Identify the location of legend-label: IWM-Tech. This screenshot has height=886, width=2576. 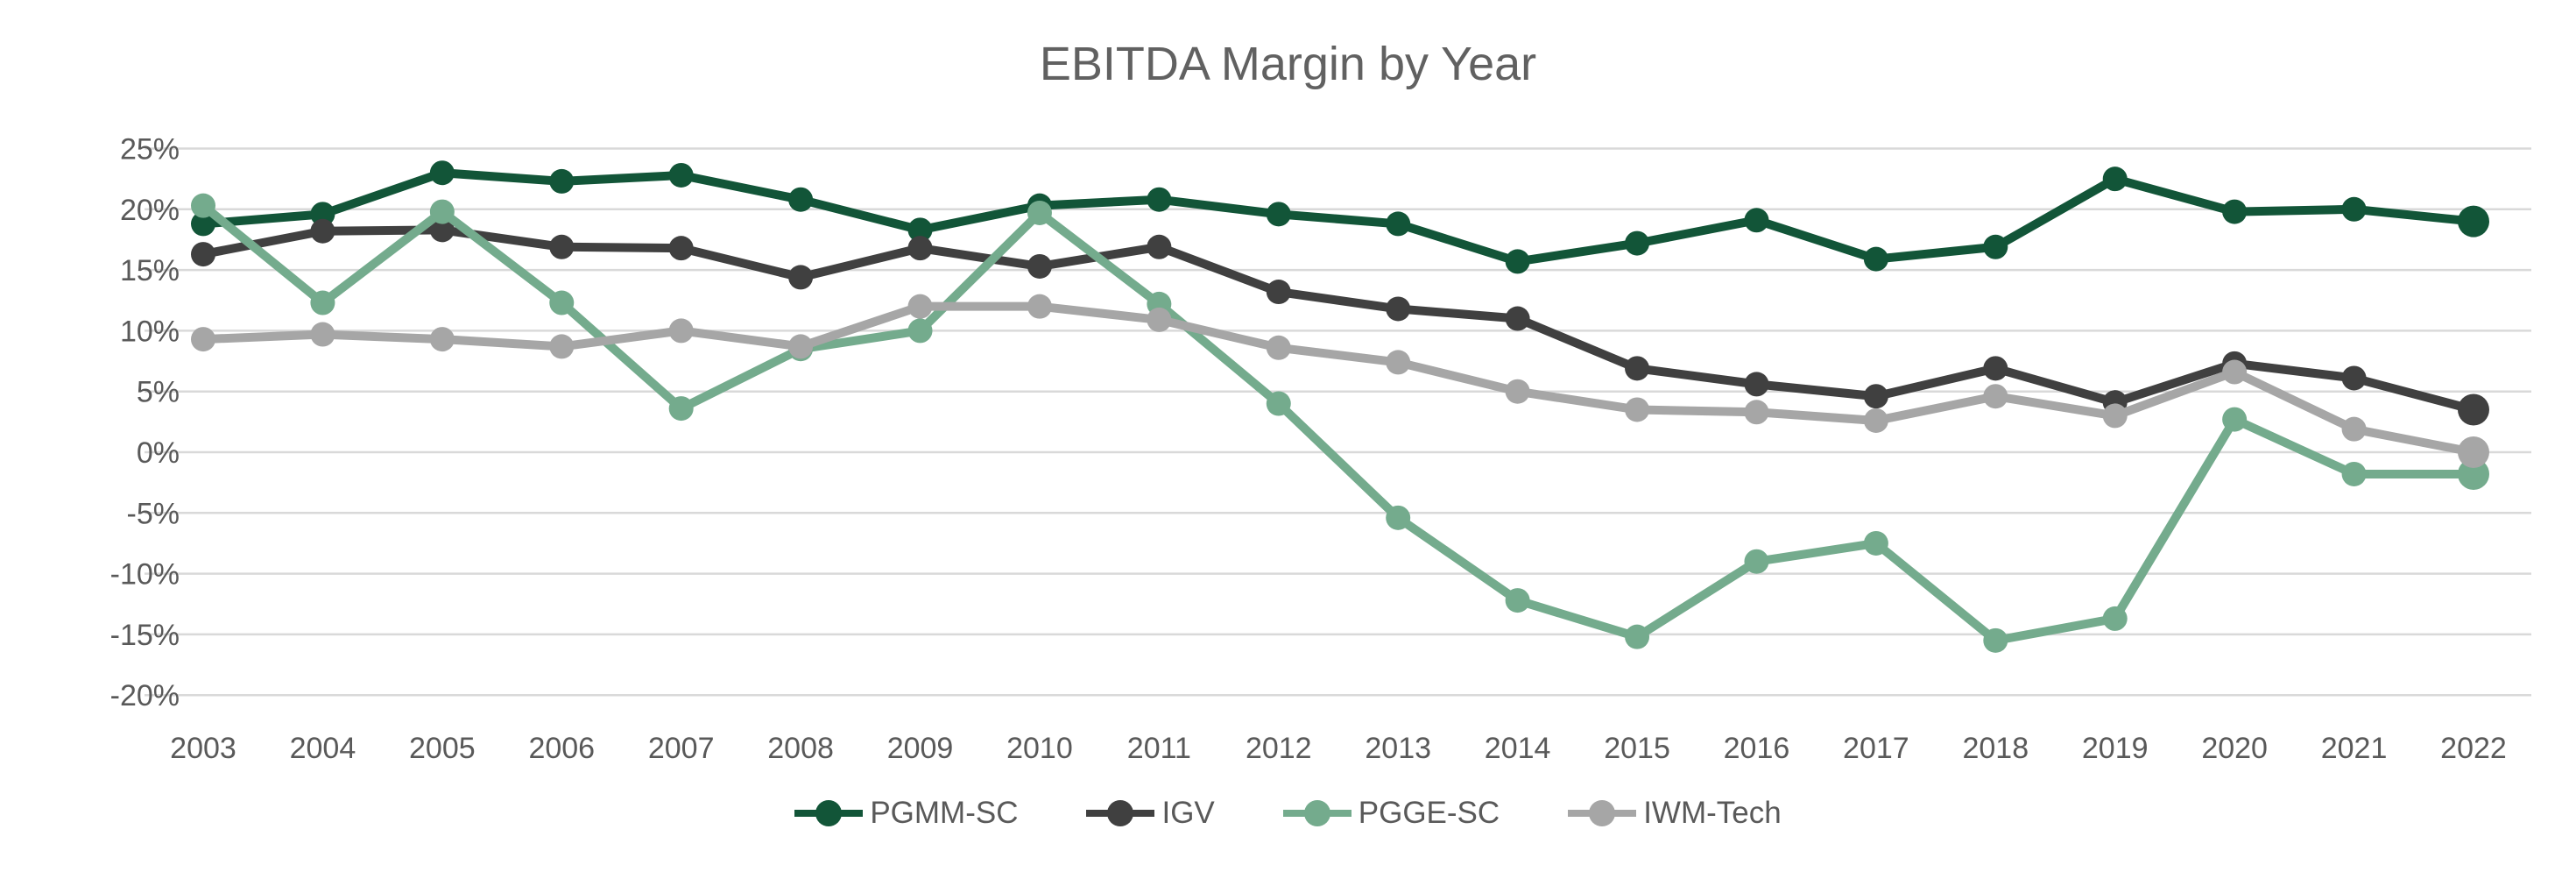
(1713, 813).